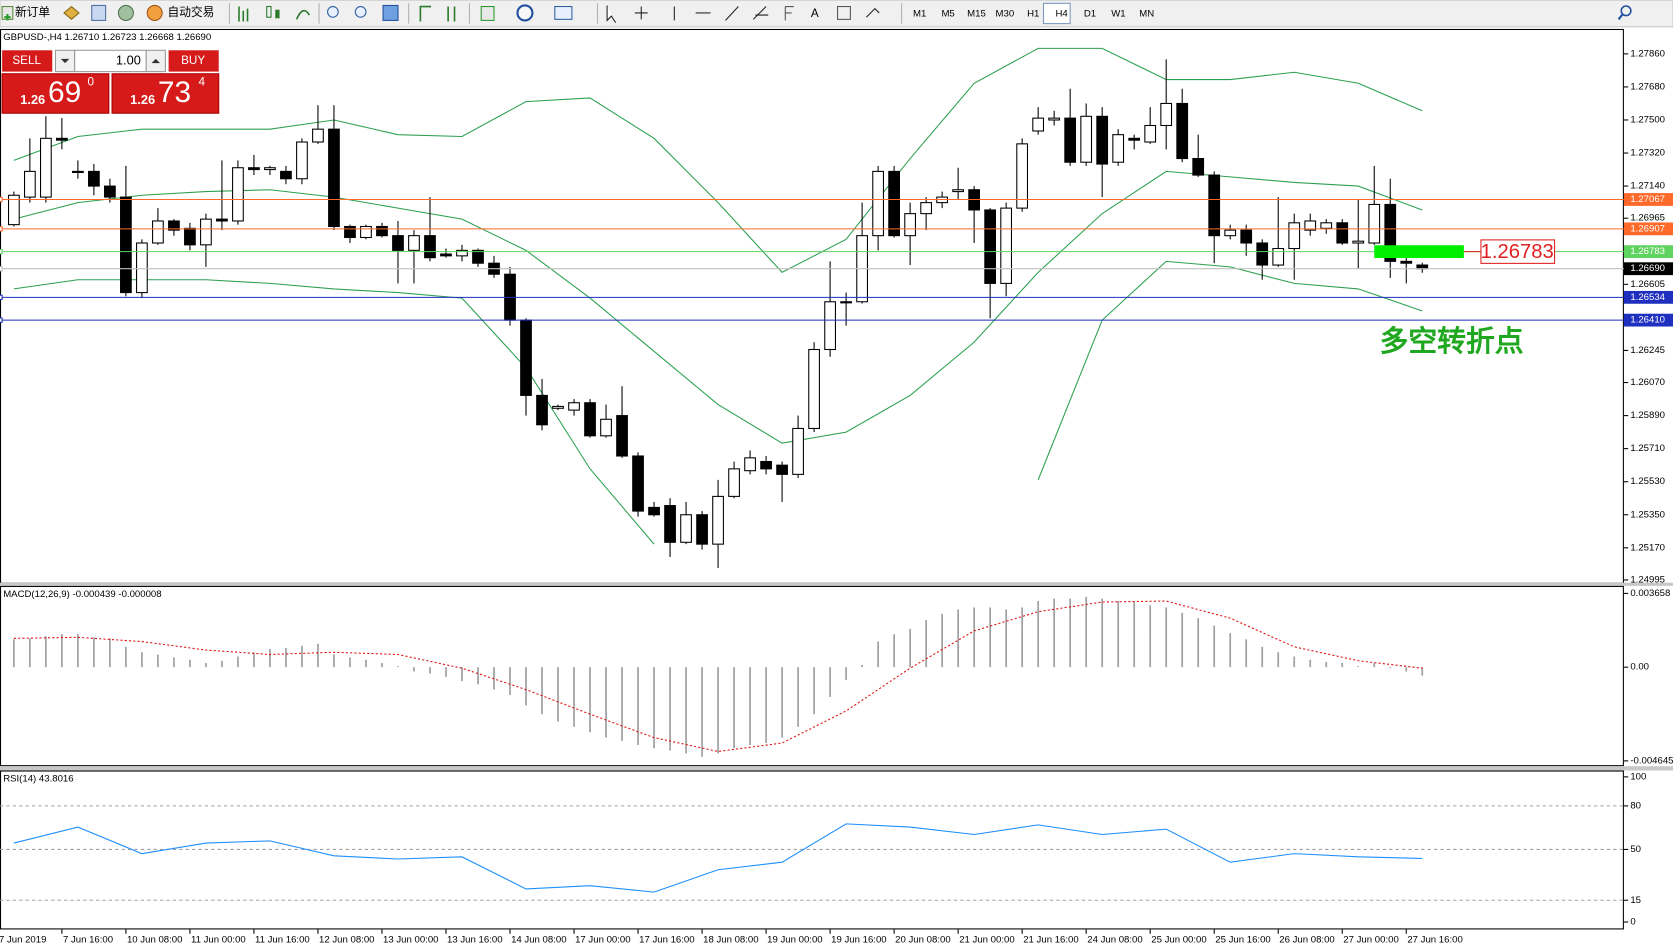 The width and height of the screenshot is (1673, 952). I want to click on panel-separator, so click(836, 584).